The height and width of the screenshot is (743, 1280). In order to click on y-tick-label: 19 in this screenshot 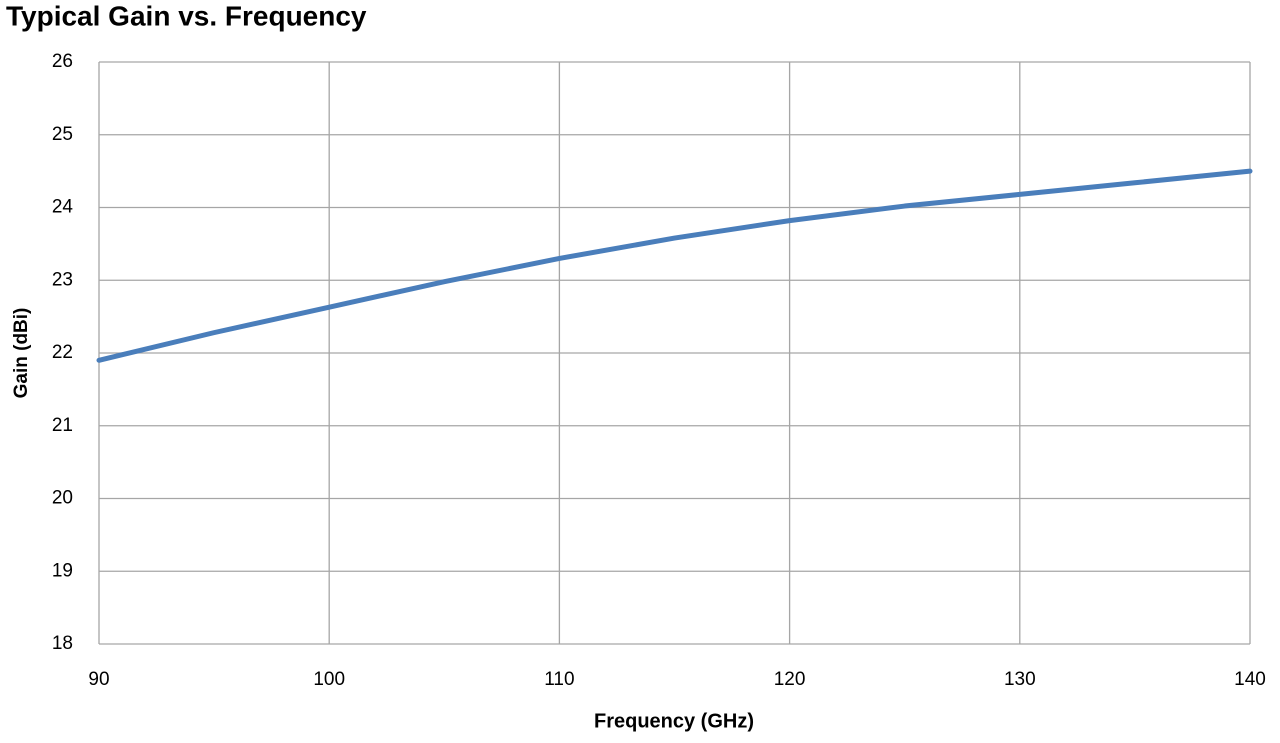, I will do `click(62, 570)`.